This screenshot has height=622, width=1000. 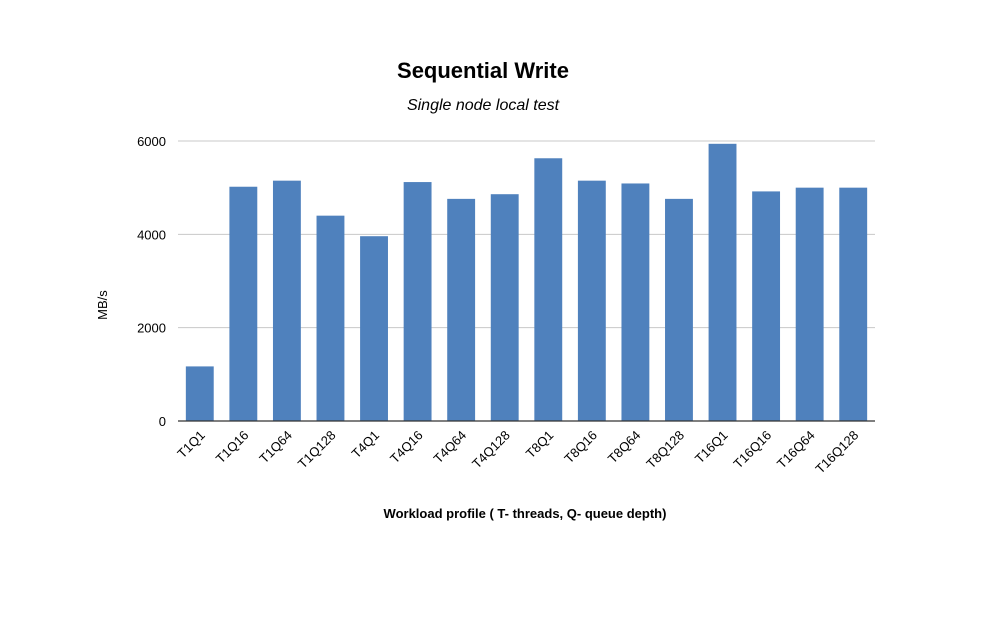 I want to click on x-tick-label: T16Q16, so click(x=752, y=450).